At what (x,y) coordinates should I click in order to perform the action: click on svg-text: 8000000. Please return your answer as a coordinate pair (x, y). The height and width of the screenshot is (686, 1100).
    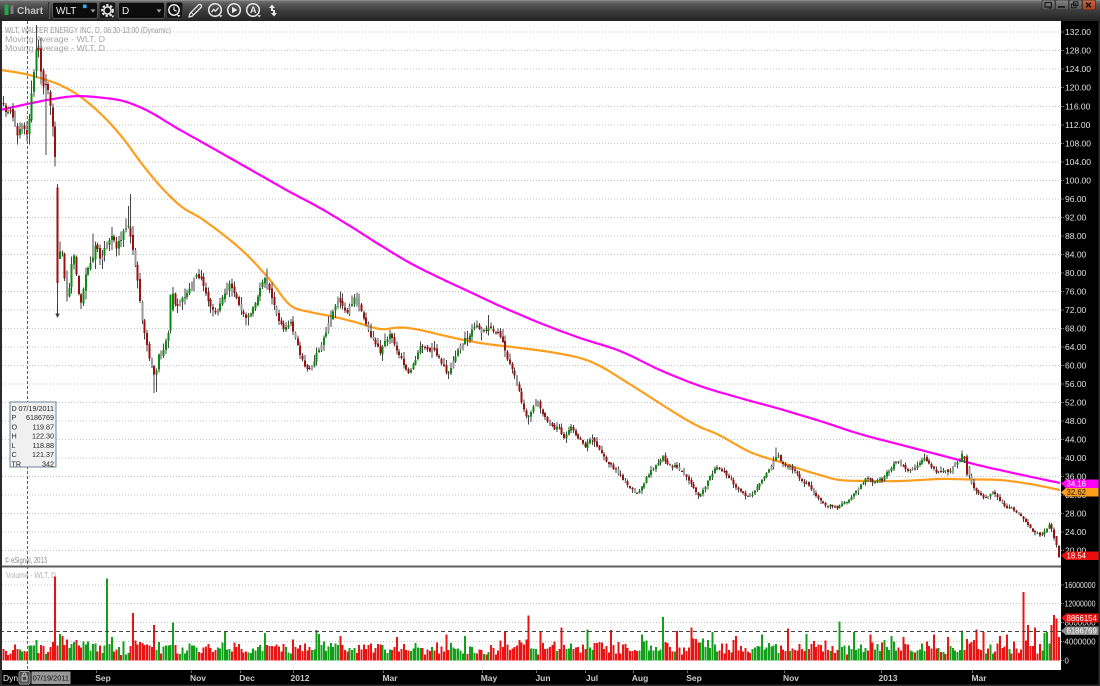
    Looking at the image, I should click on (1081, 623).